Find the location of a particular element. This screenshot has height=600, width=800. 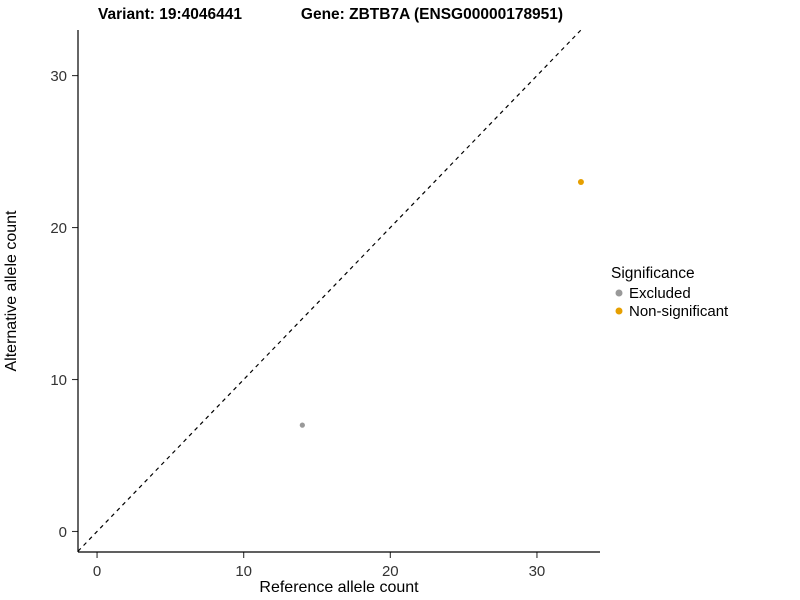

legend: Significance Excluded Non-significant is located at coordinates (670, 292).